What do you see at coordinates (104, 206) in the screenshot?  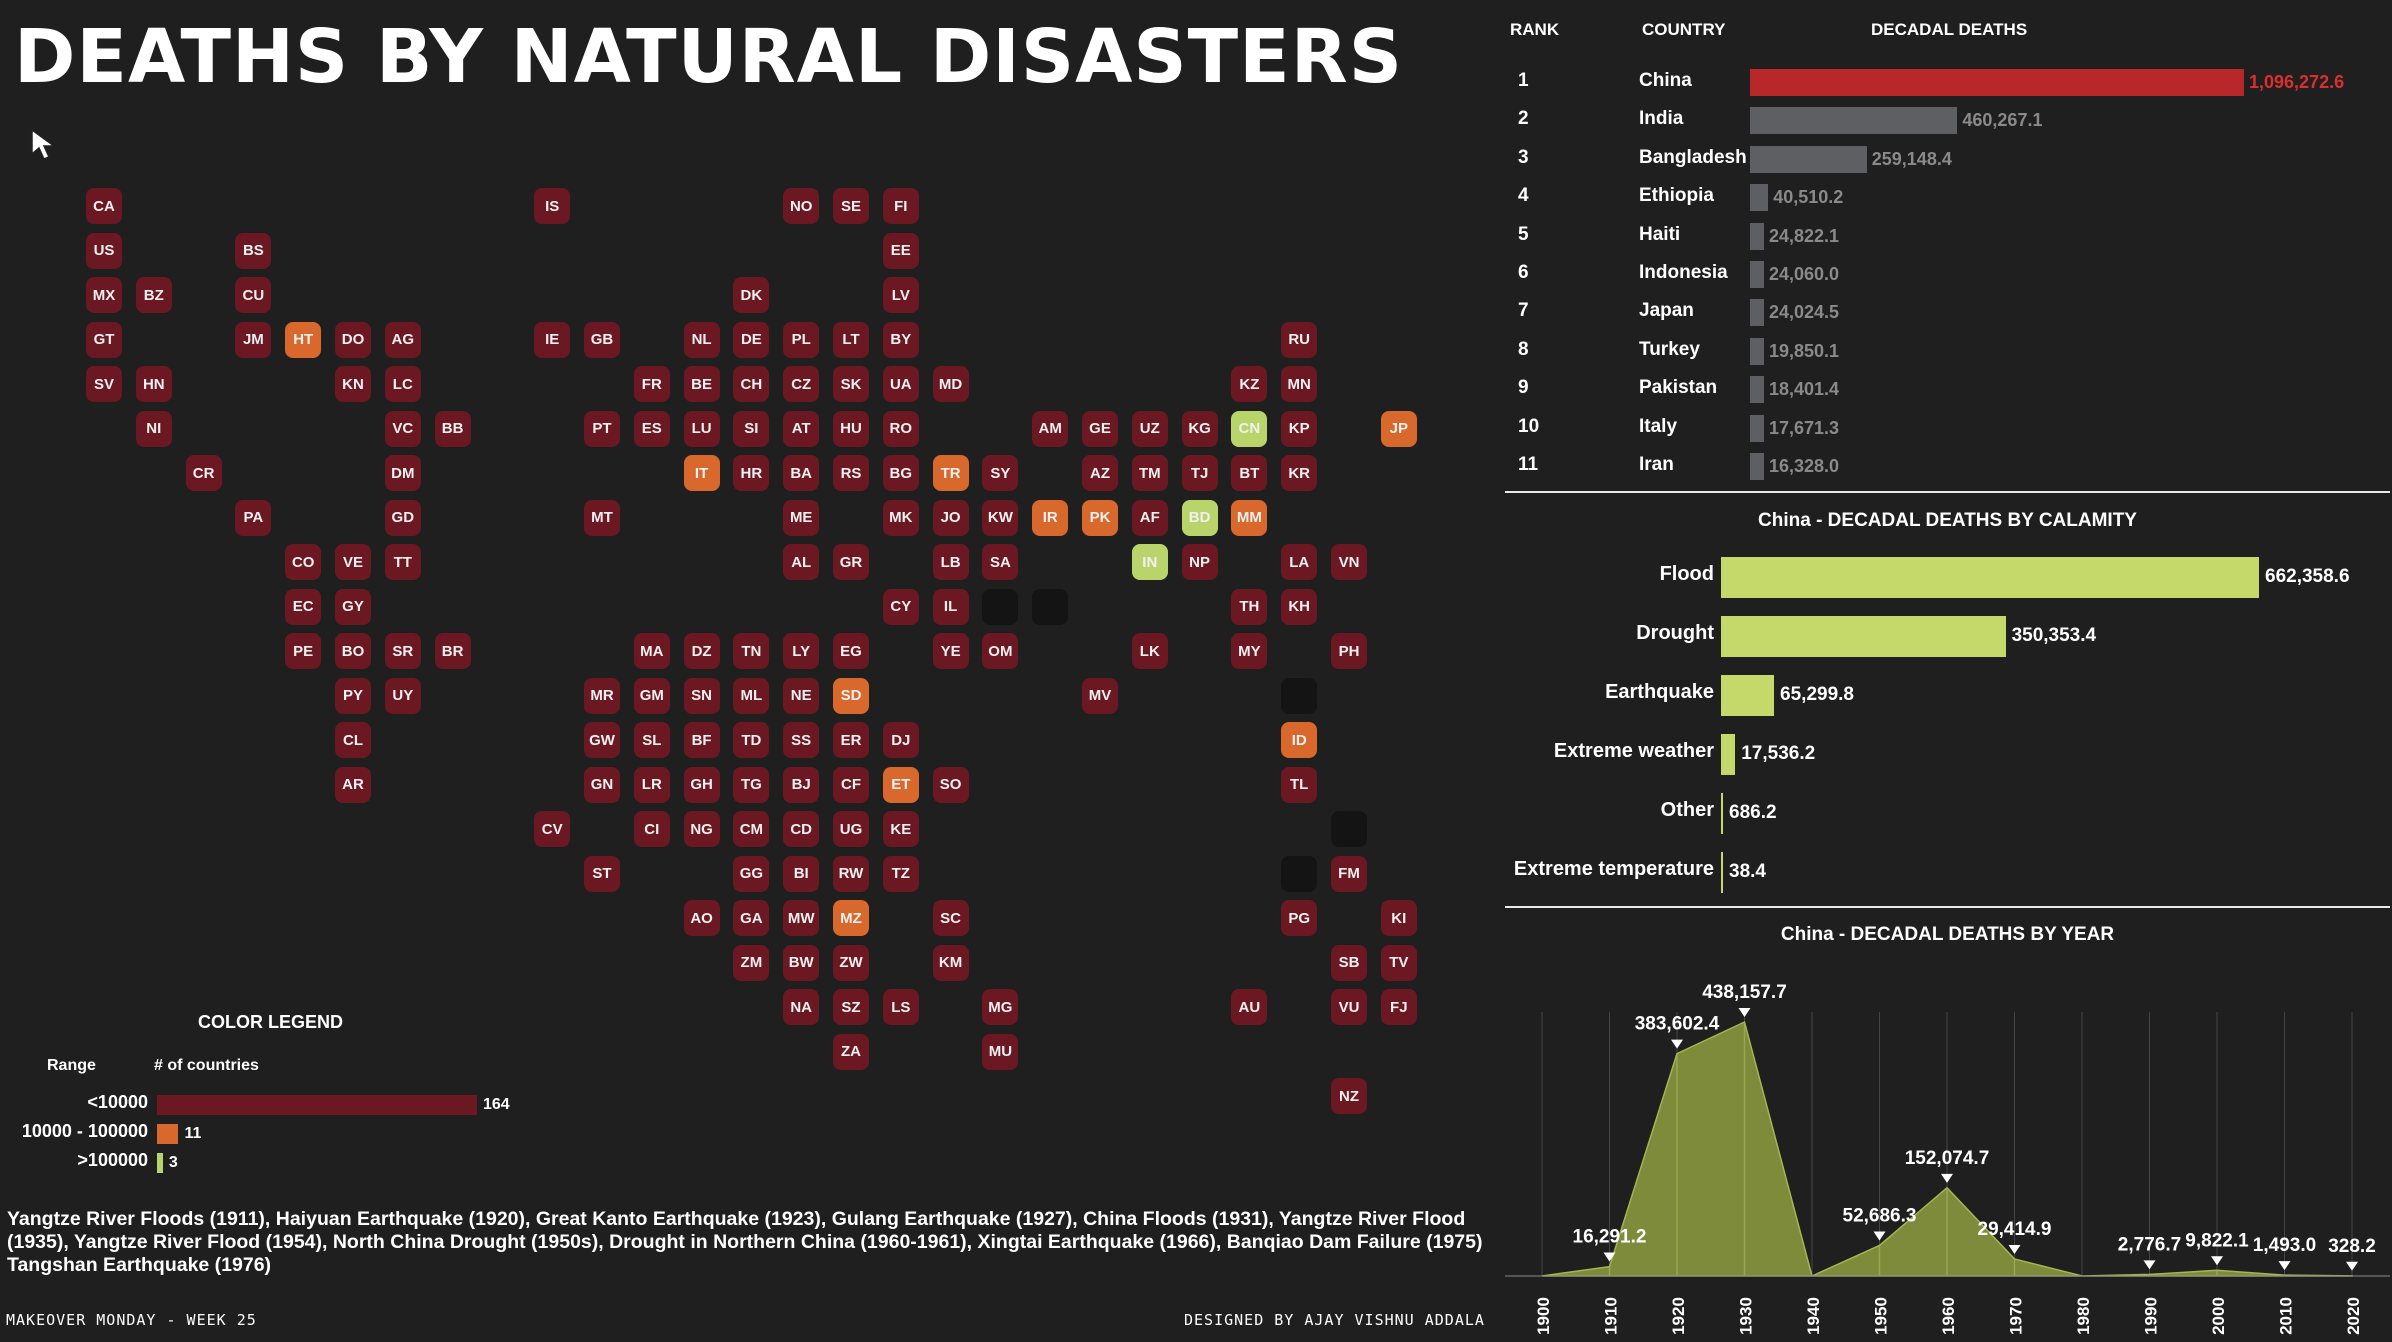 I see `tile-ca: CA` at bounding box center [104, 206].